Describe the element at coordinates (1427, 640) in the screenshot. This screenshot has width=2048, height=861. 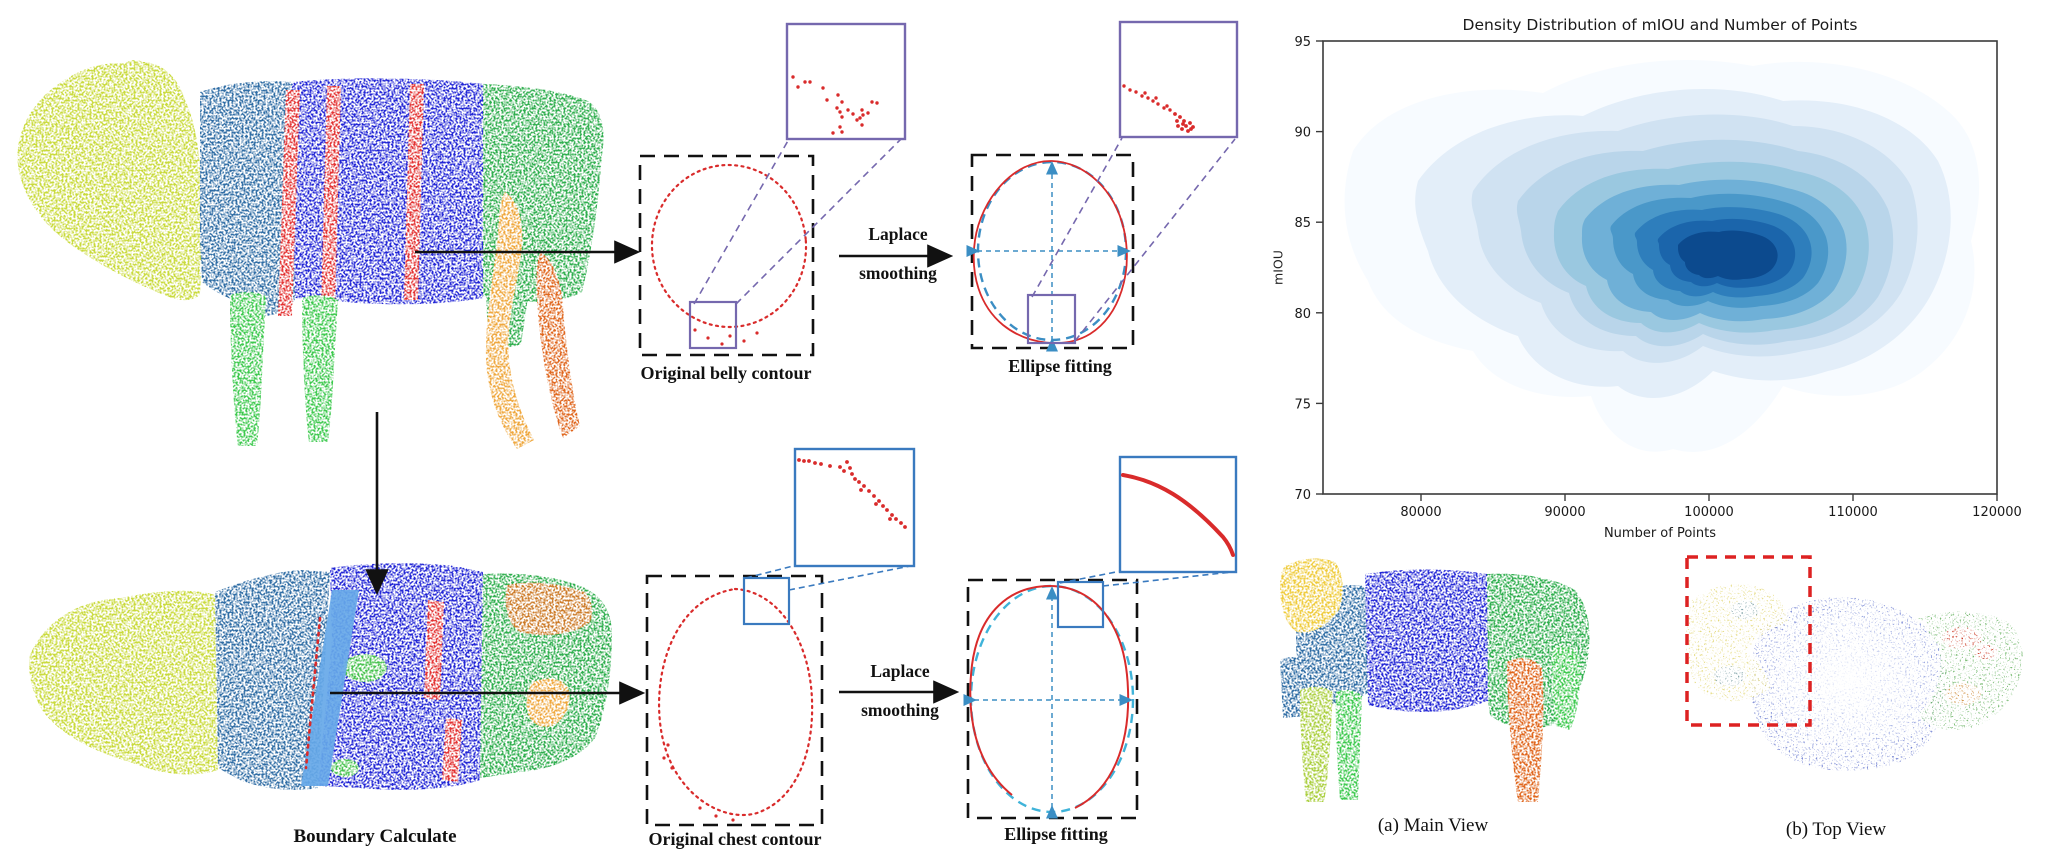
I see `cow-a-body-blue` at that location.